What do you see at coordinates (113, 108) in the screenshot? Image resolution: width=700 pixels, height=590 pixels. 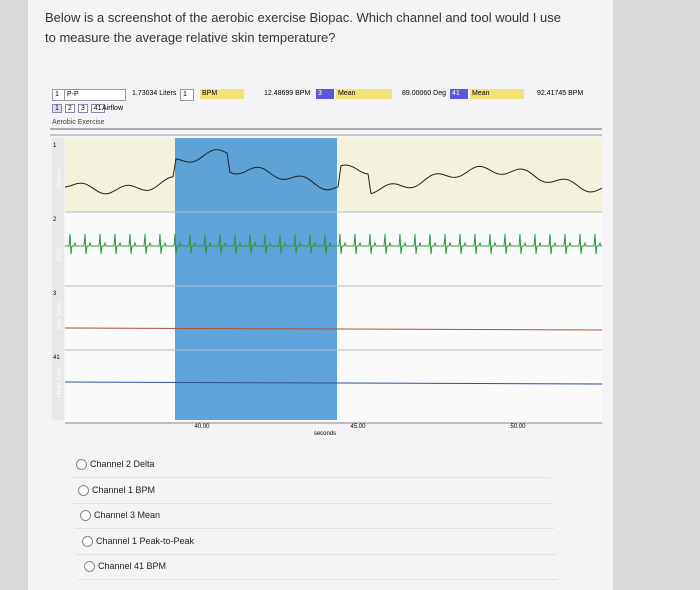 I see `selected-channel: Airflow` at bounding box center [113, 108].